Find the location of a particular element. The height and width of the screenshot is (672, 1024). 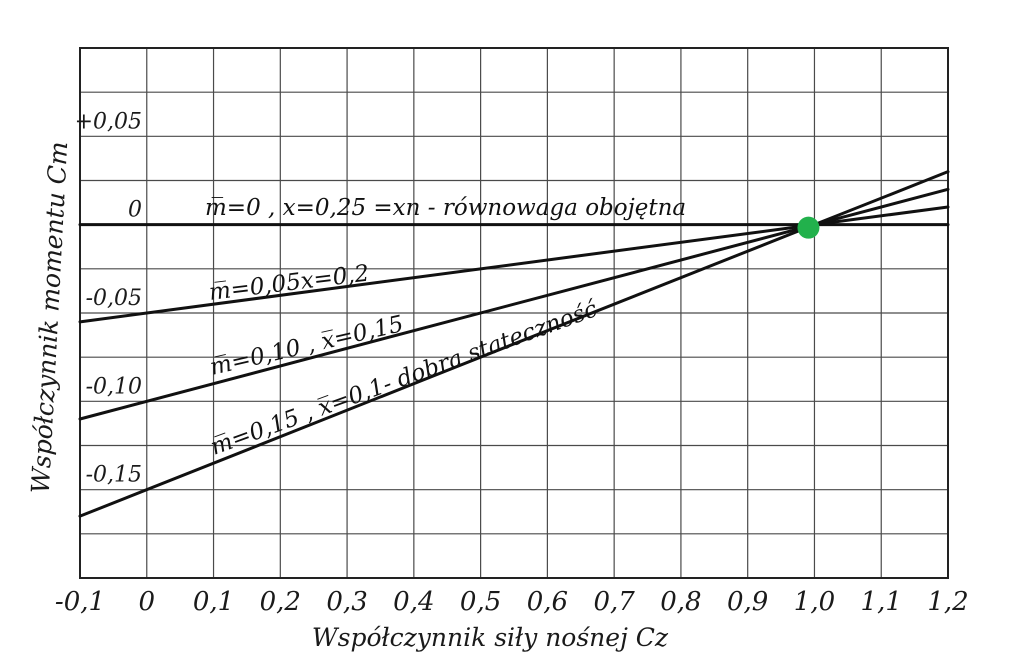

x-tick-label: 0,7 is located at coordinates (614, 602).